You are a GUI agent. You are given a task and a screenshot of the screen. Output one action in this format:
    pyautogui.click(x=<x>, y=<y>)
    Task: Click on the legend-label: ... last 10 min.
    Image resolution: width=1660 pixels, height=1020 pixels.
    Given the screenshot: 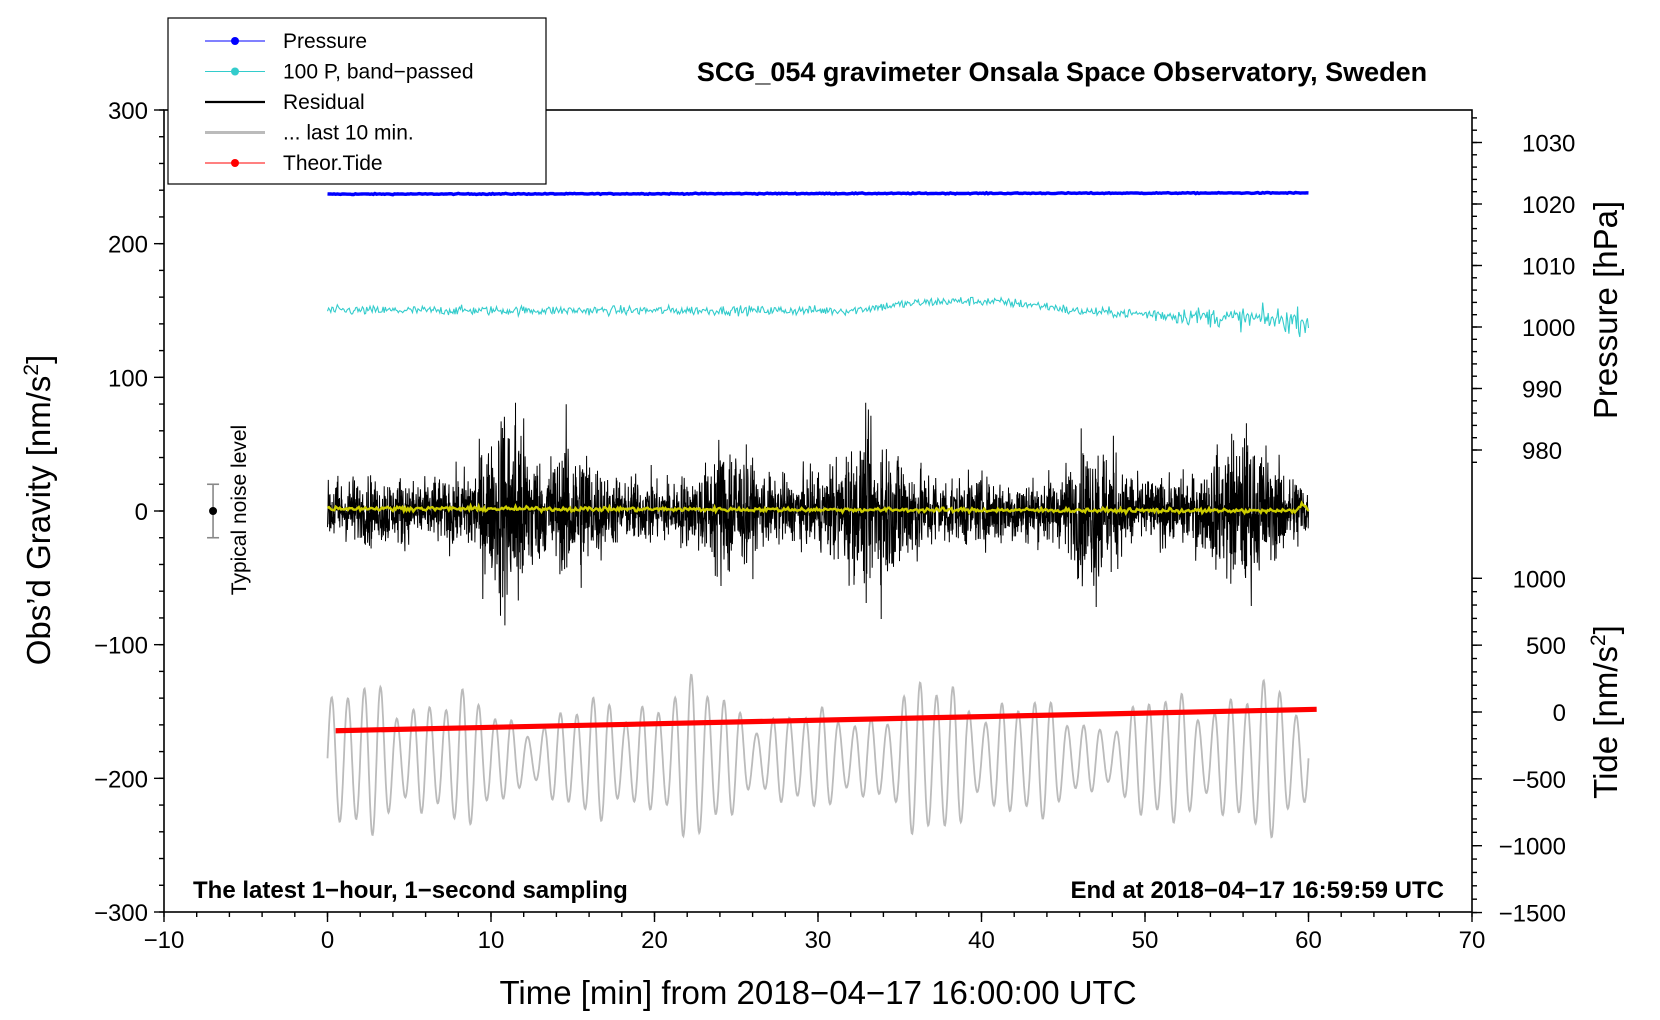 What is the action you would take?
    pyautogui.click(x=348, y=133)
    